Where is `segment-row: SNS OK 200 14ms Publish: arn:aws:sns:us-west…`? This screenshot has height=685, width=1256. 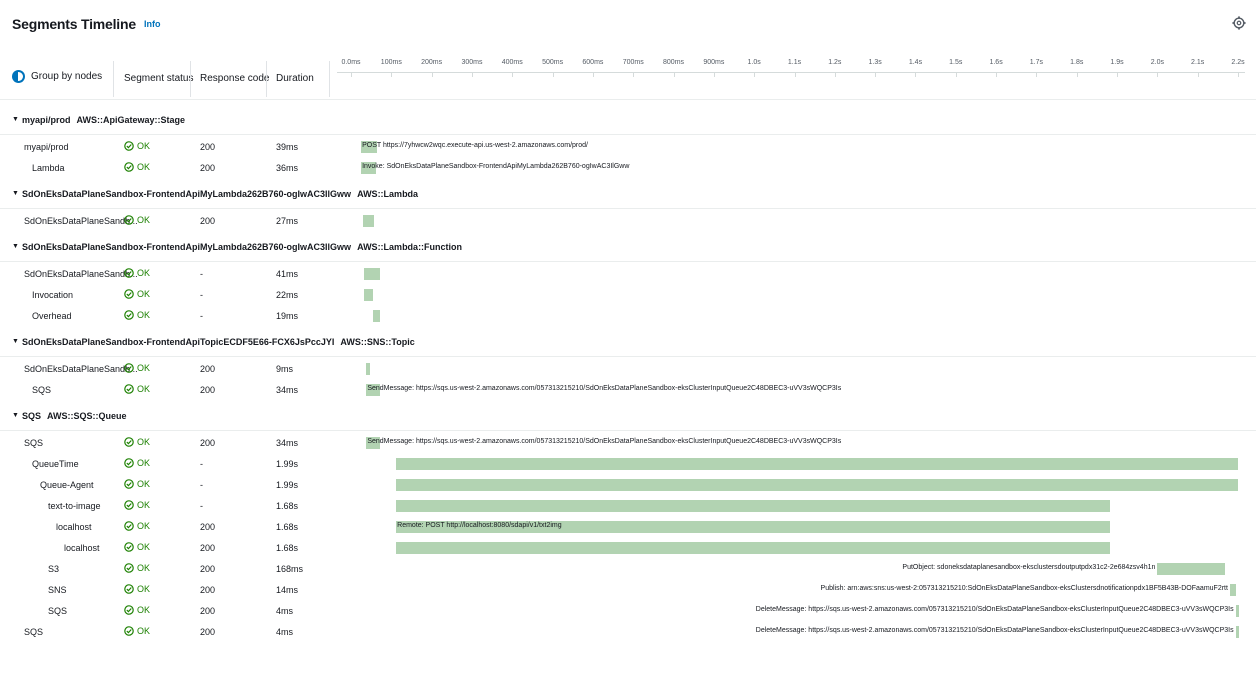 segment-row: SNS OK 200 14ms Publish: arn:aws:sns:us-west… is located at coordinates (628, 590).